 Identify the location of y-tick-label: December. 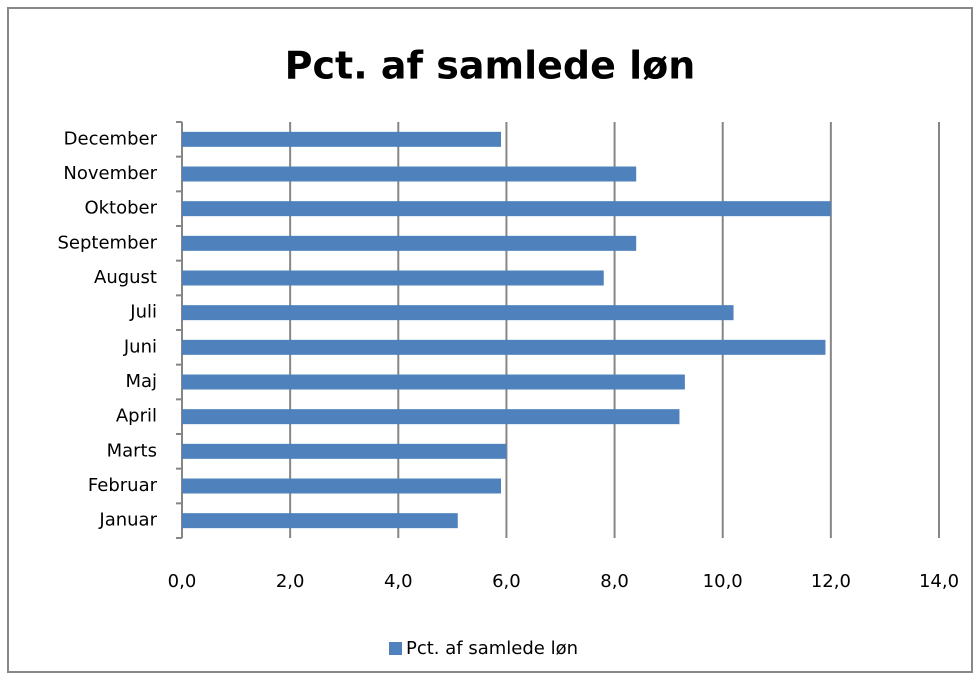
(111, 138).